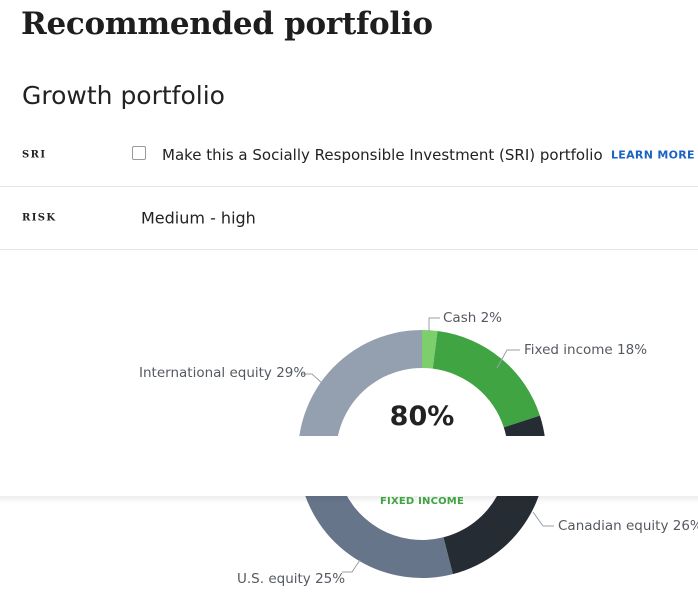  I want to click on portfolio-name: Growth portfolio, so click(123, 95).